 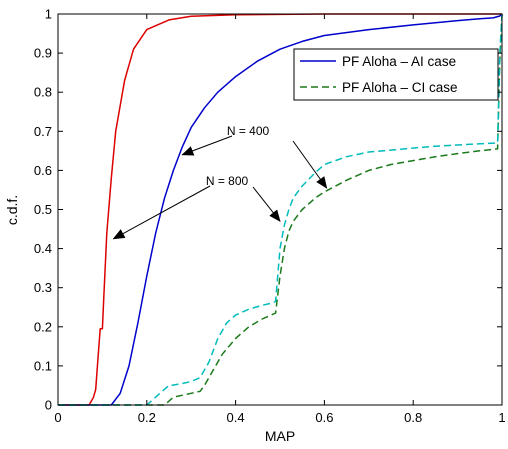 I want to click on y-tick-label: 0.7, so click(x=43, y=131).